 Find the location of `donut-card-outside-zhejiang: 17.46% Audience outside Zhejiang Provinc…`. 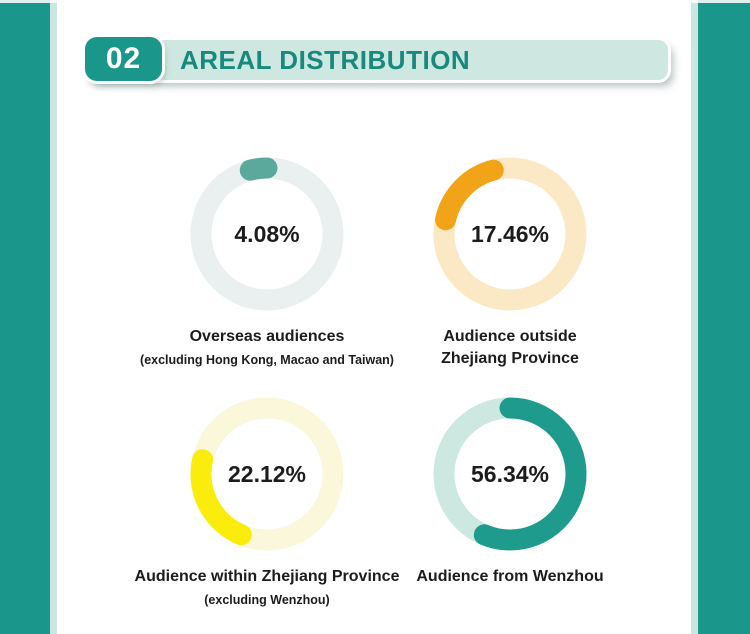

donut-card-outside-zhejiang: 17.46% Audience outside Zhejiang Provinc… is located at coordinates (510, 265).